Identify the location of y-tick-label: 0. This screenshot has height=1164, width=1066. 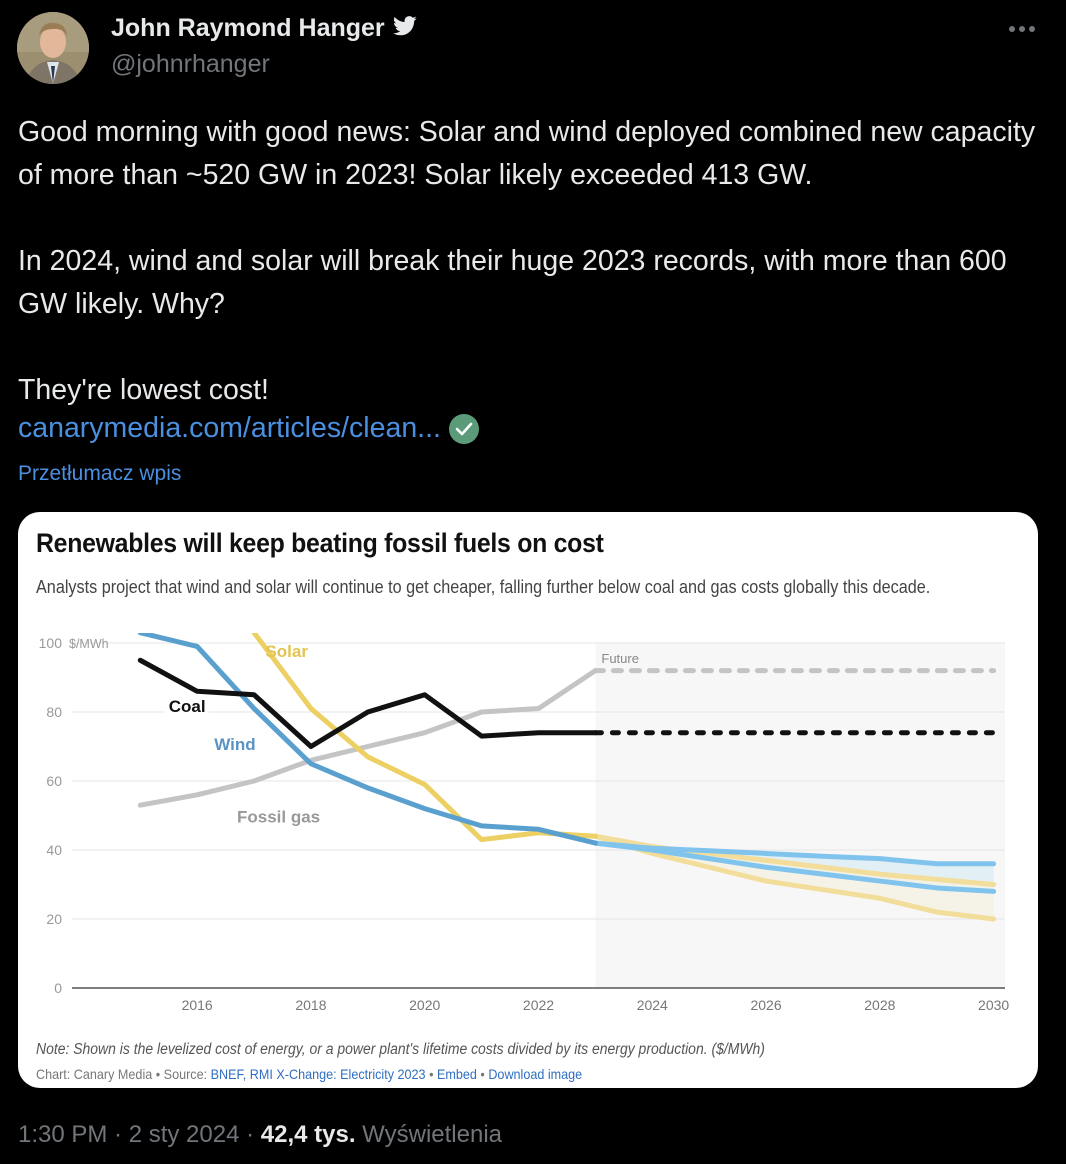
(58, 988).